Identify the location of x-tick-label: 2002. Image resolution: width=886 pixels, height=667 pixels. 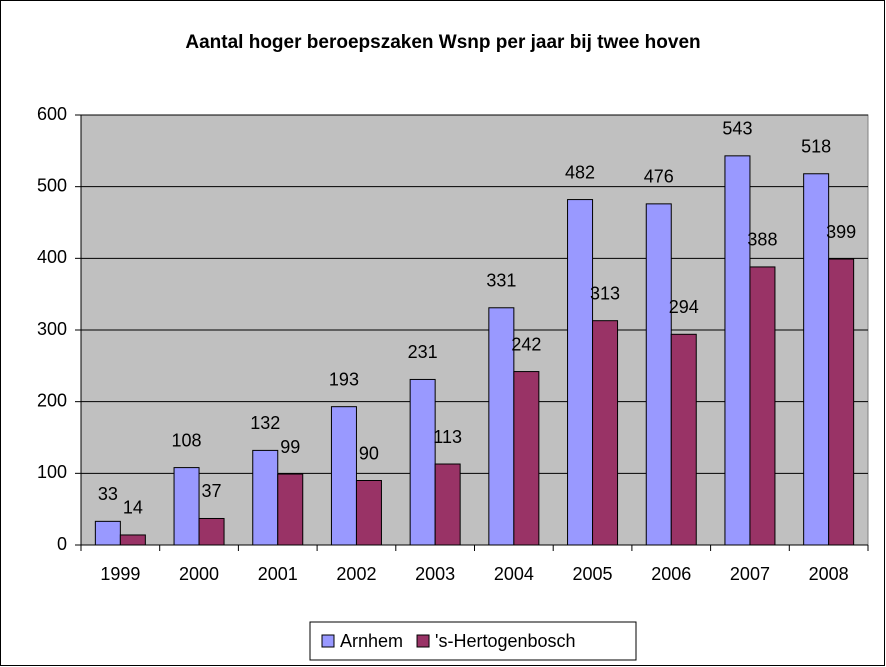
(356, 574).